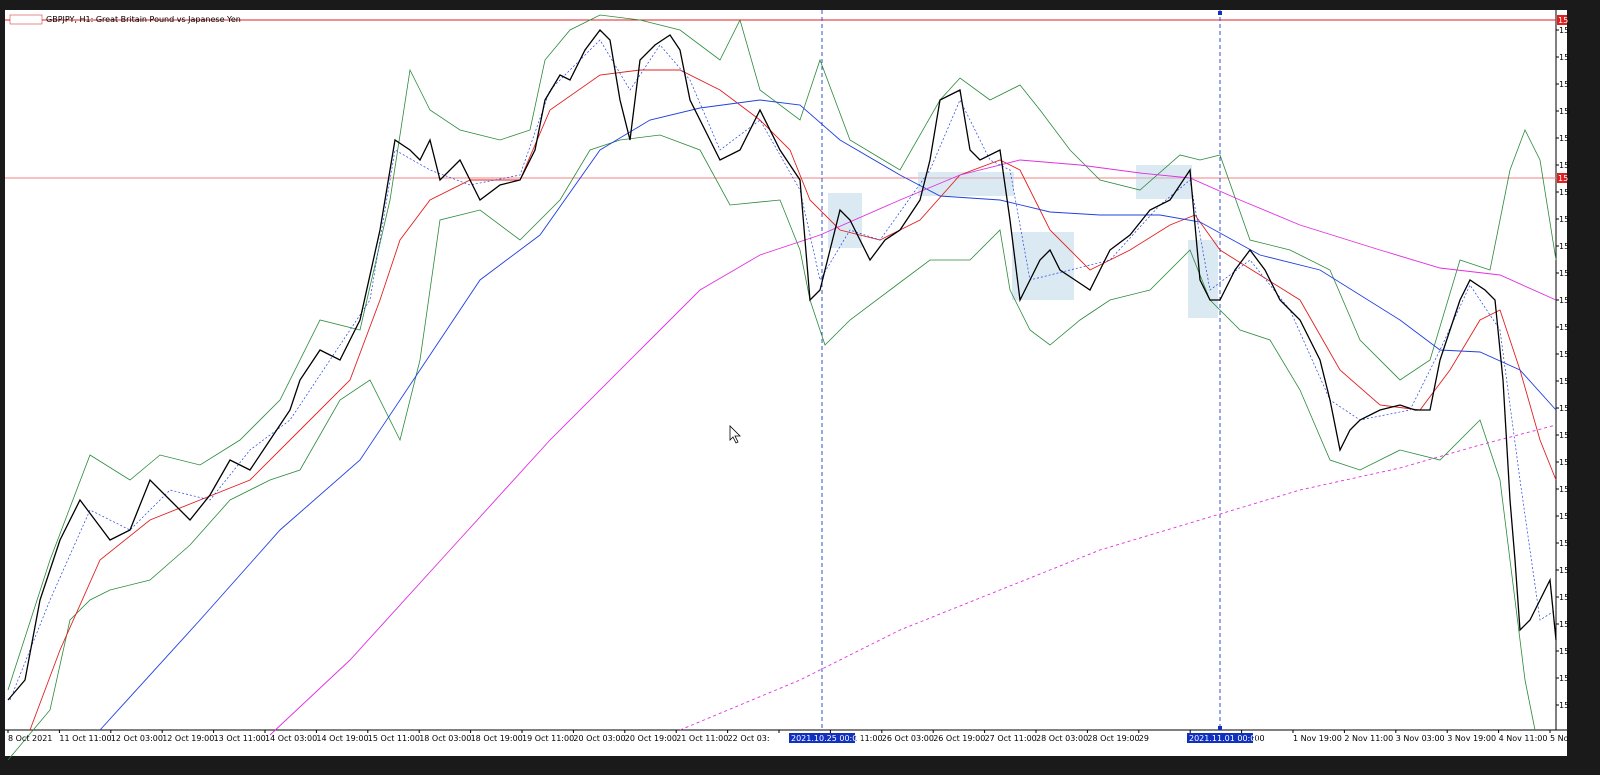 The image size is (1600, 775). Describe the element at coordinates (188, 738) in the screenshot. I see `time-label: 12 Oct 19:00` at that location.